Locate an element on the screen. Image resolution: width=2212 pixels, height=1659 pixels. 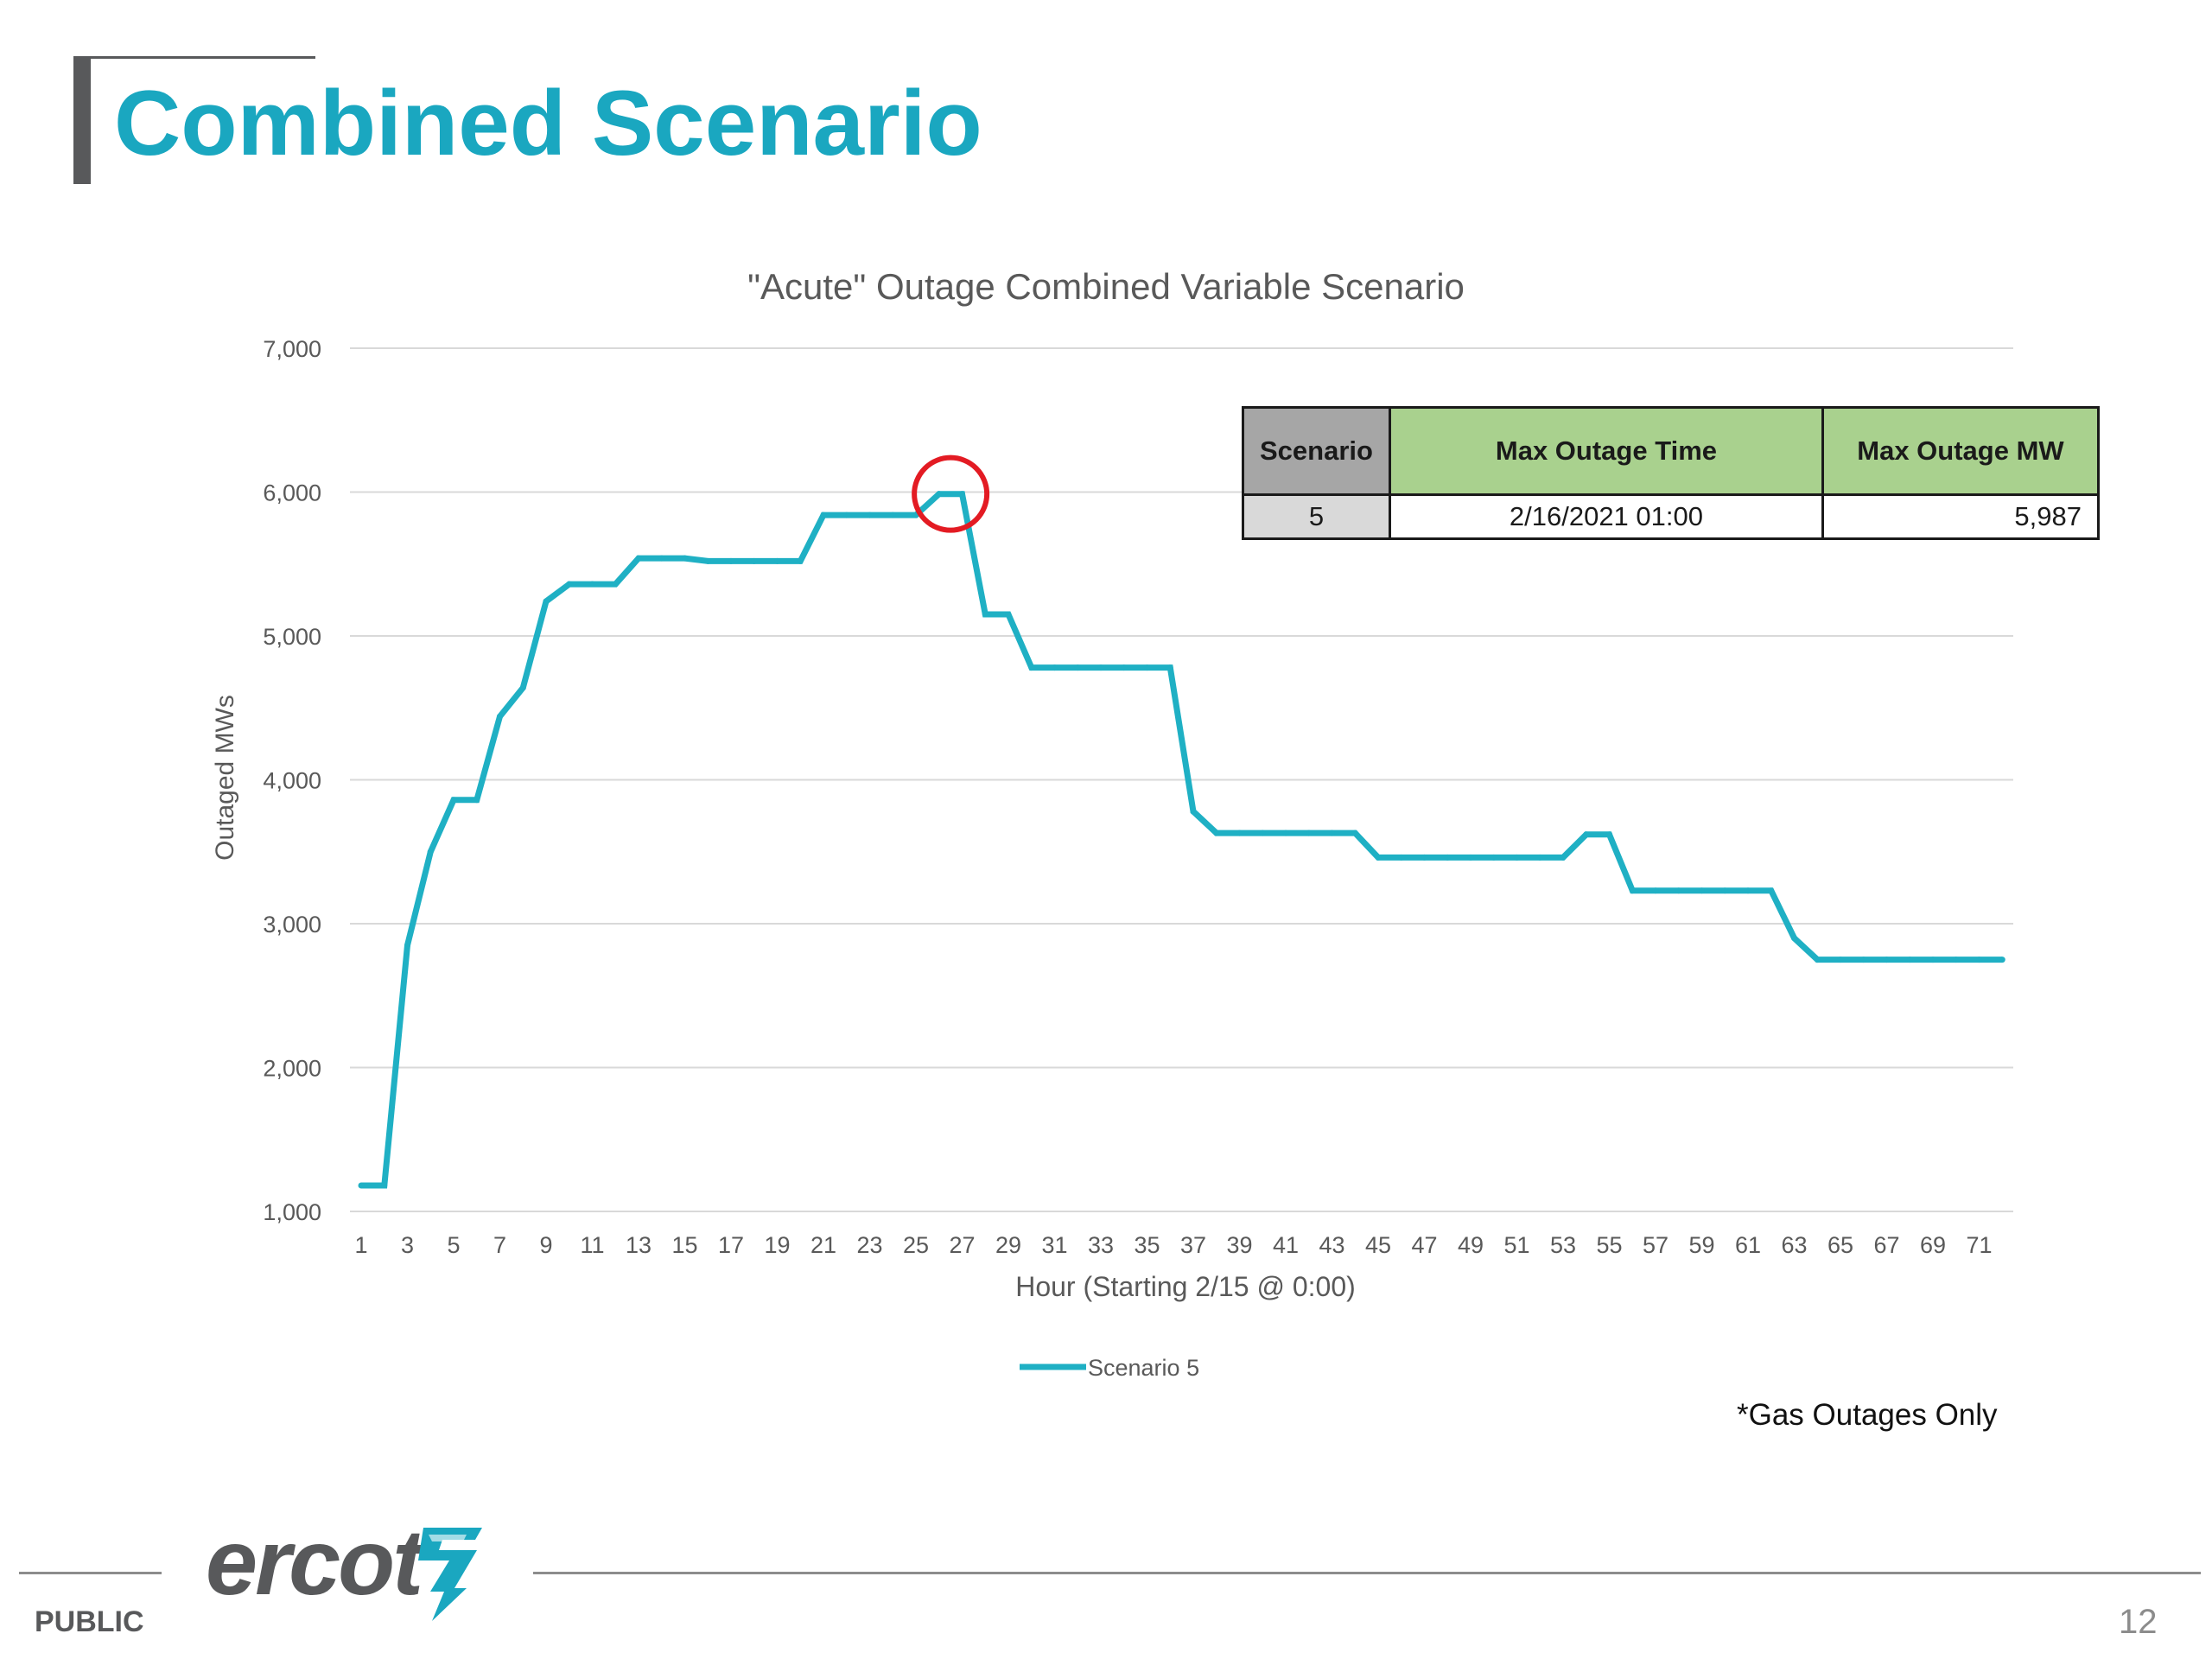
x-tick-label: 59 is located at coordinates (1701, 1245).